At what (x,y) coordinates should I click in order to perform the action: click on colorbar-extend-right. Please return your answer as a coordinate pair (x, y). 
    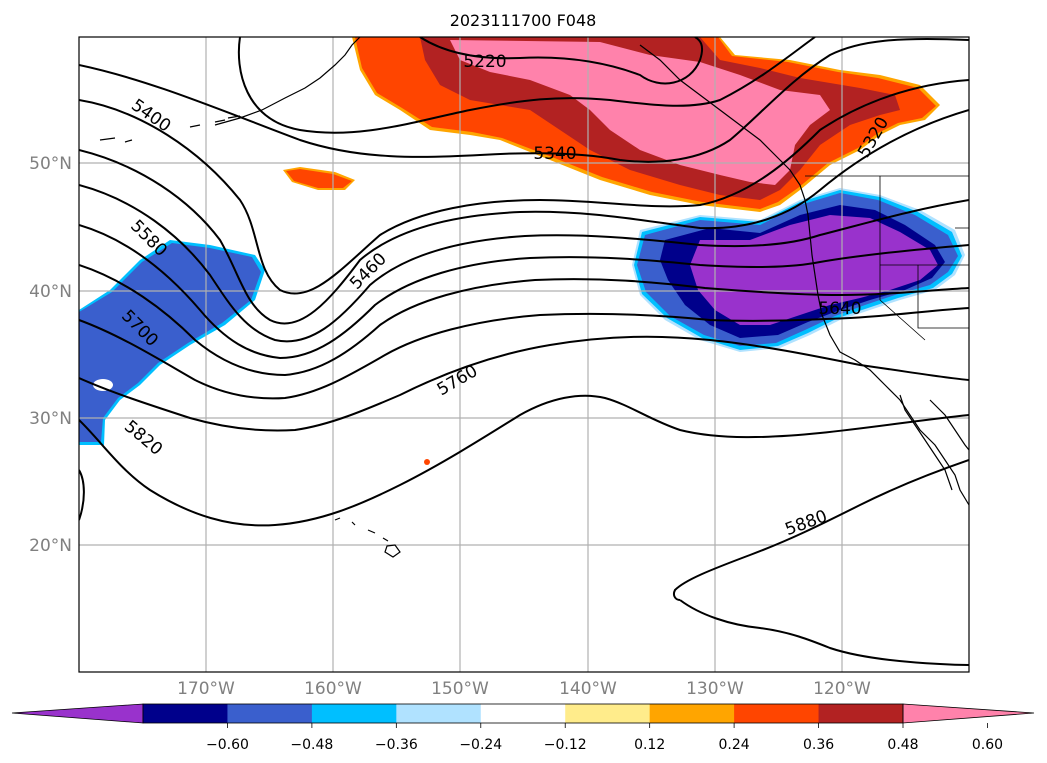
    Looking at the image, I should click on (968, 713).